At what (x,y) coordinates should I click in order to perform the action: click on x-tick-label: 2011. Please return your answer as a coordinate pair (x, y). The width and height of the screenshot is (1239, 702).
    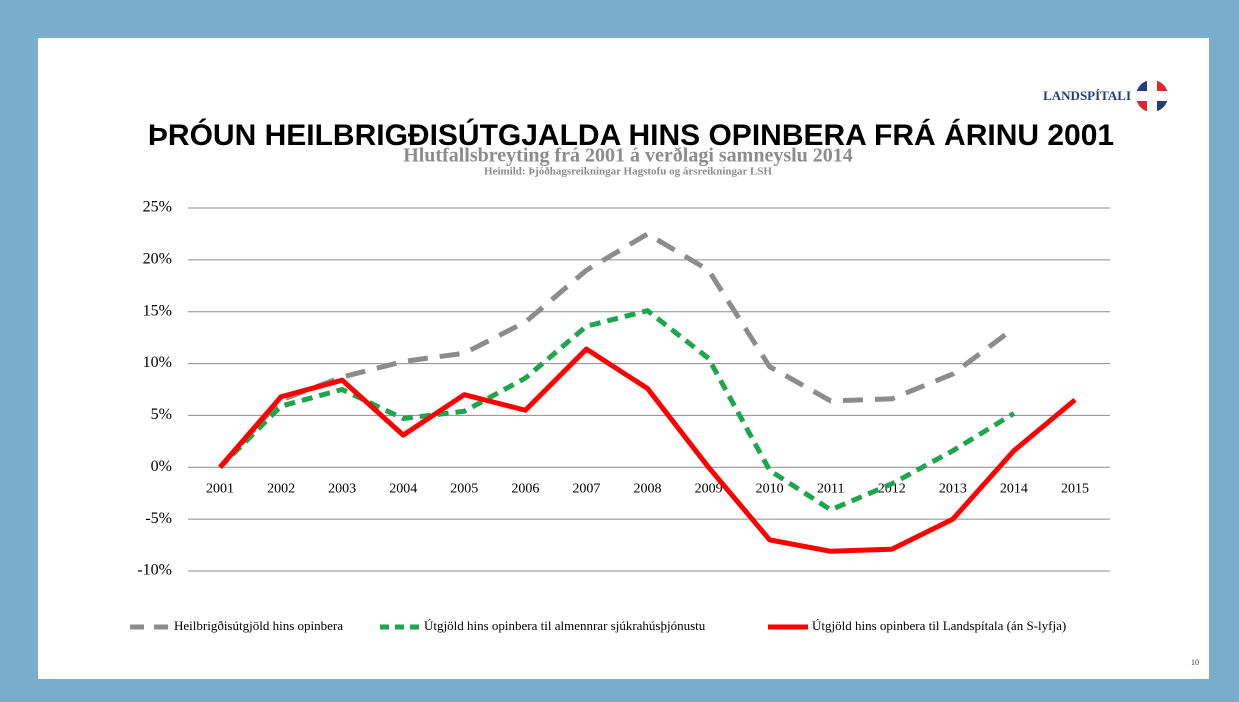
    Looking at the image, I should click on (830, 489).